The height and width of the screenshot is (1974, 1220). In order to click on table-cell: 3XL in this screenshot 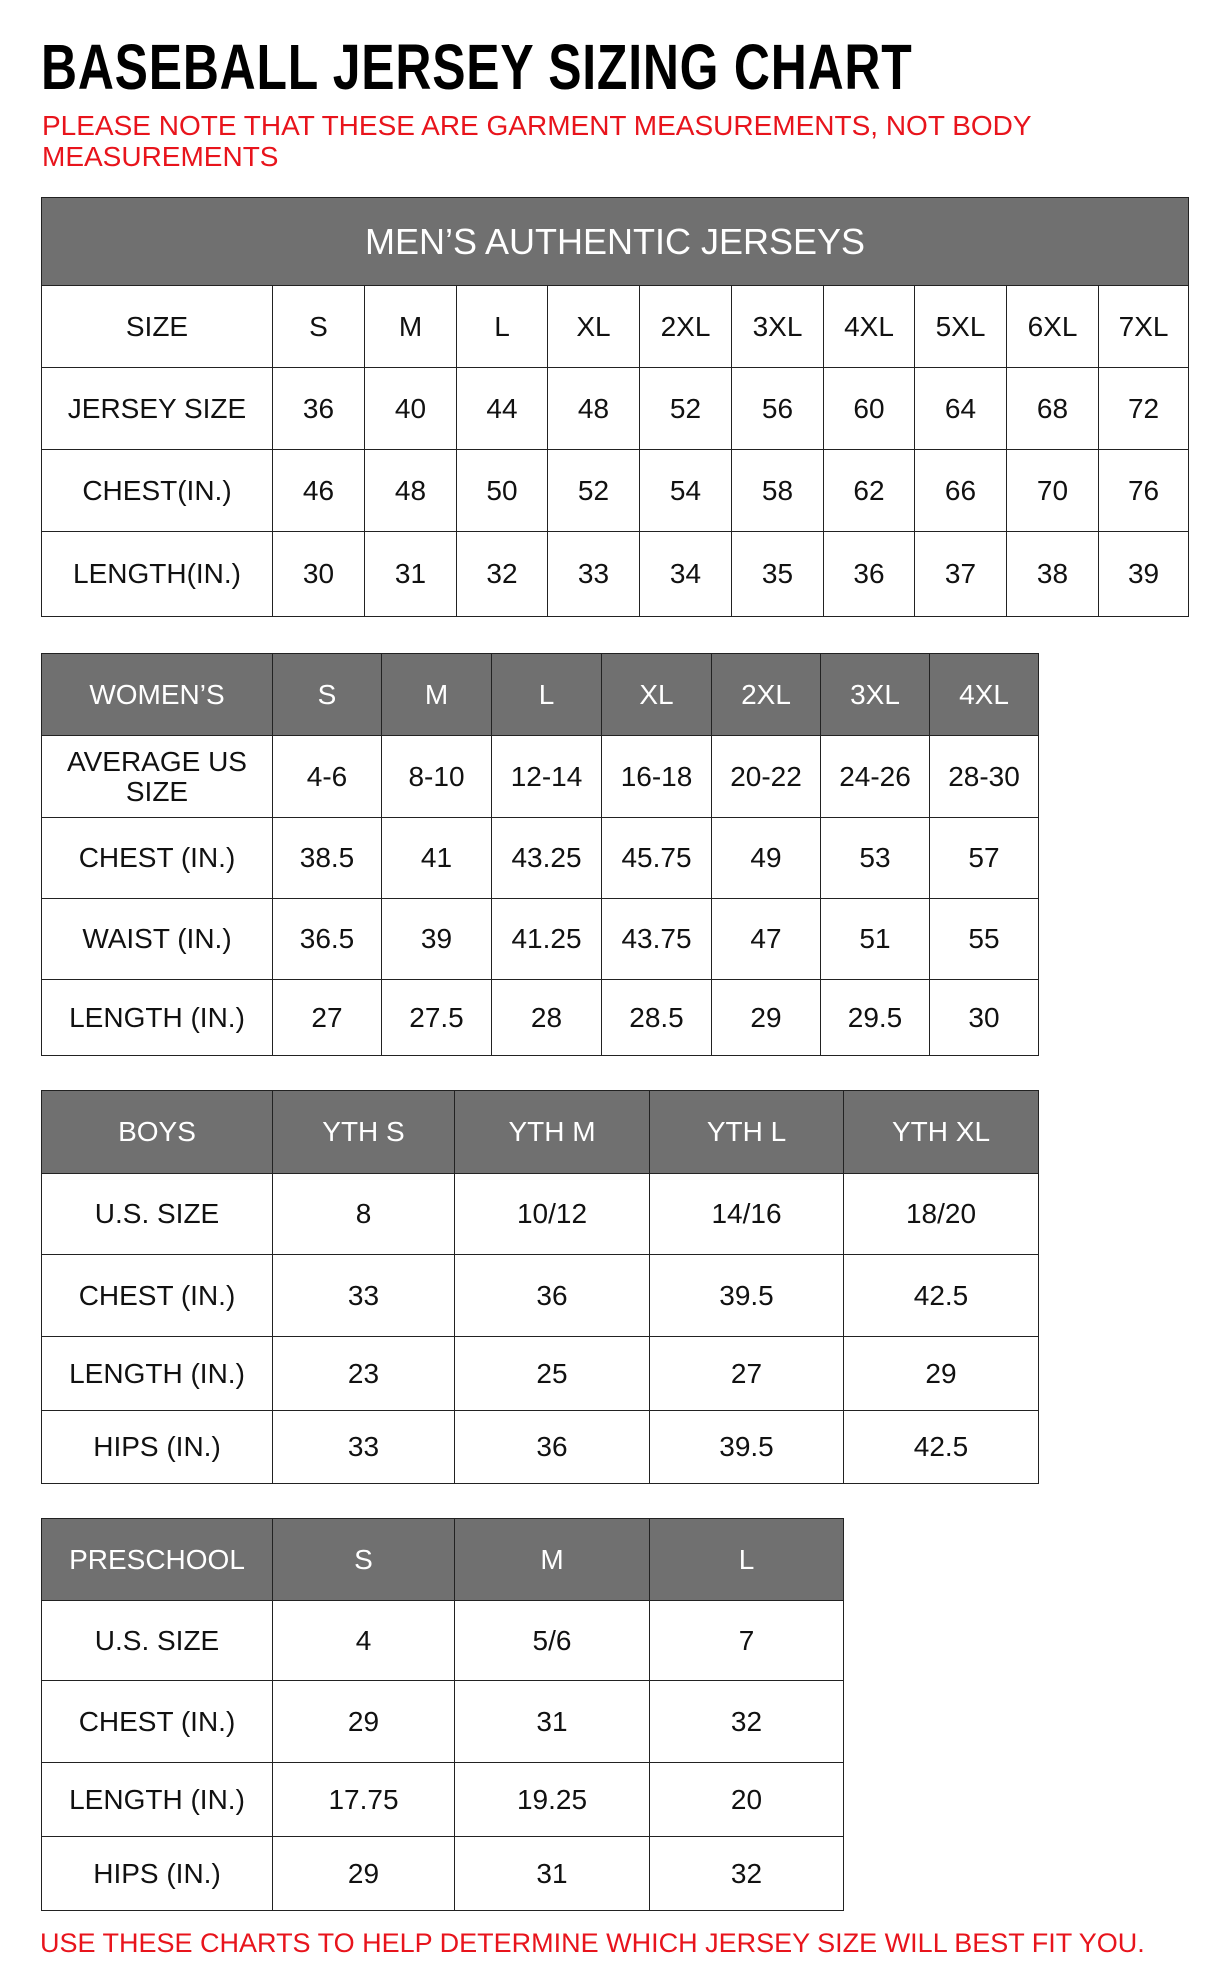, I will do `click(777, 326)`.